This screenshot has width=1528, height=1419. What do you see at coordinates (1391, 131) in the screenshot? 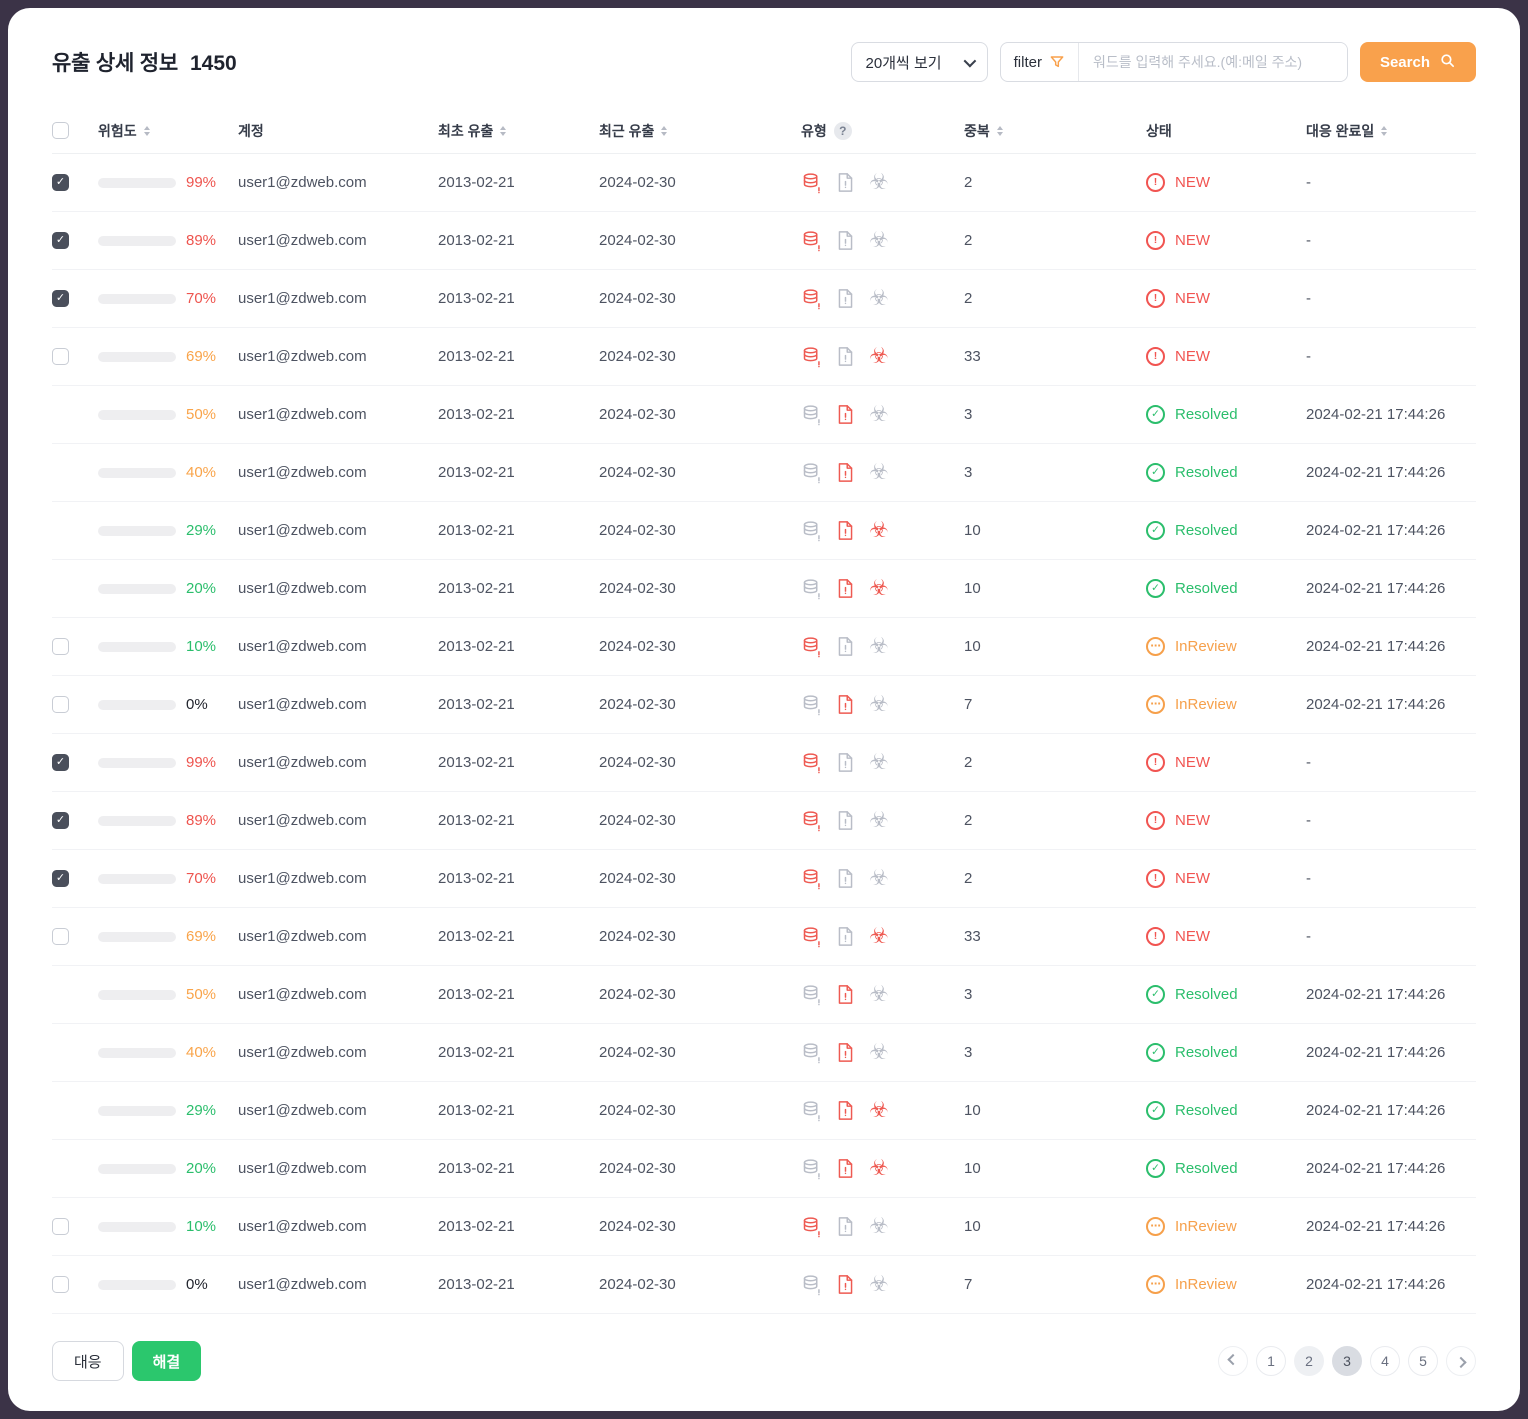
I see `col-resolved-date: 대응 완료일` at bounding box center [1391, 131].